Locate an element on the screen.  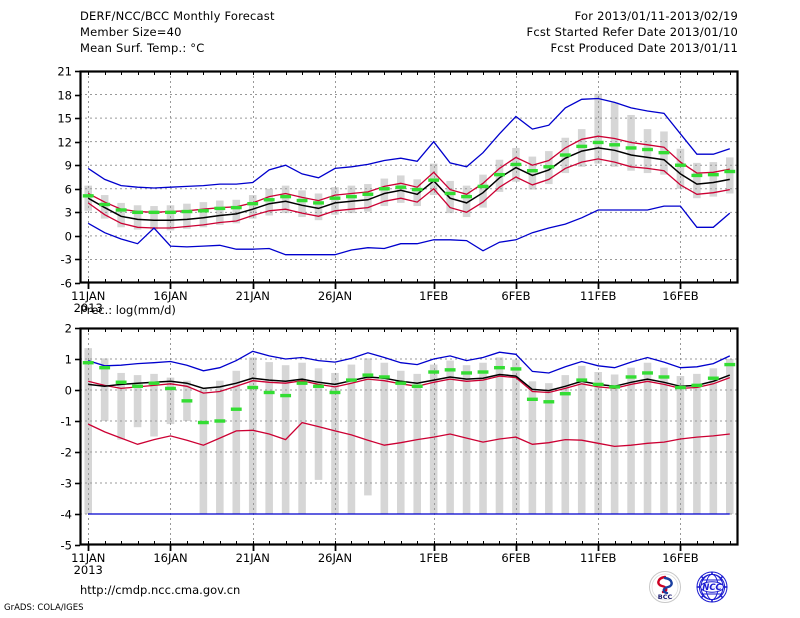
logos: BCC NCC is located at coordinates (691, 588).